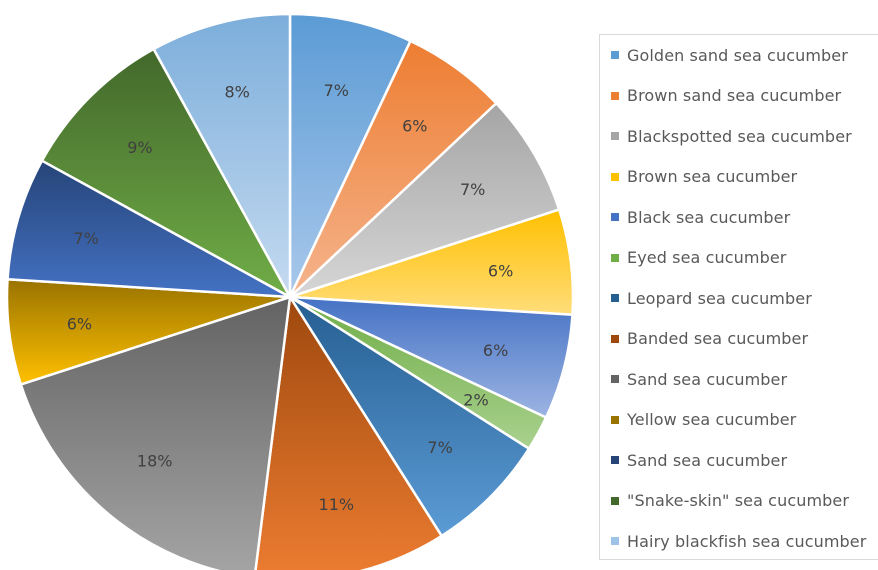 Image resolution: width=878 pixels, height=570 pixels. What do you see at coordinates (472, 189) in the screenshot?
I see `slice-label-2: 7%` at bounding box center [472, 189].